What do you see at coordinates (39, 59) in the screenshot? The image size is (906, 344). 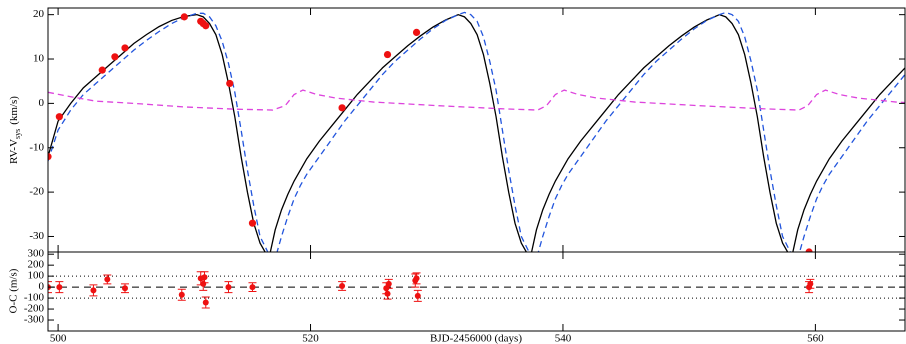 I see `y-tick-label: 10` at bounding box center [39, 59].